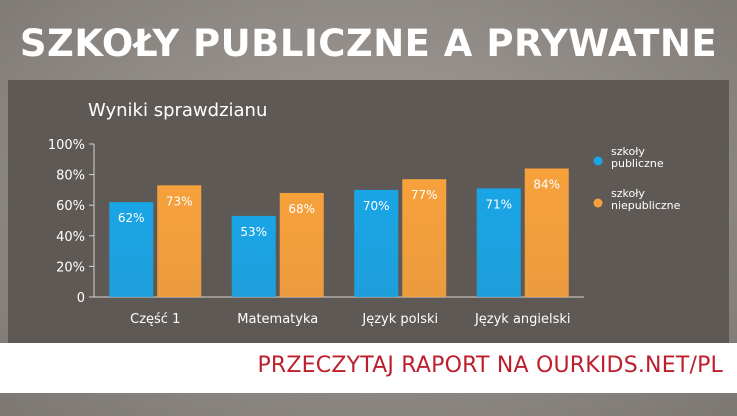 The image size is (737, 416). What do you see at coordinates (376, 206) in the screenshot?
I see `bar-value-label: 70%` at bounding box center [376, 206].